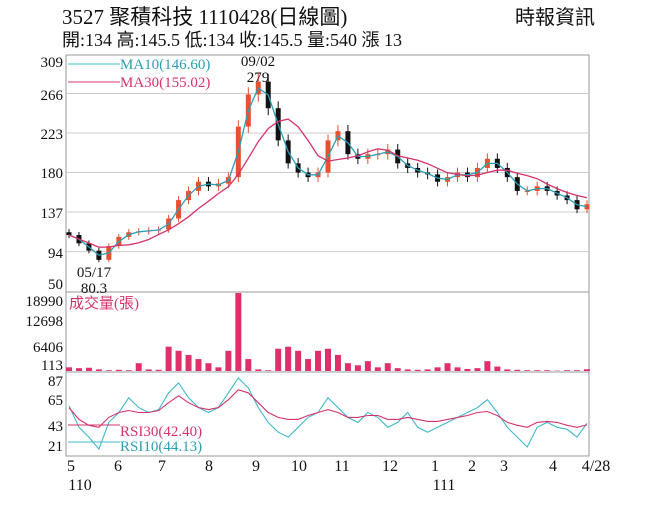 The image size is (656, 505). Describe the element at coordinates (504, 466) in the screenshot. I see `month-tick: 3` at that location.